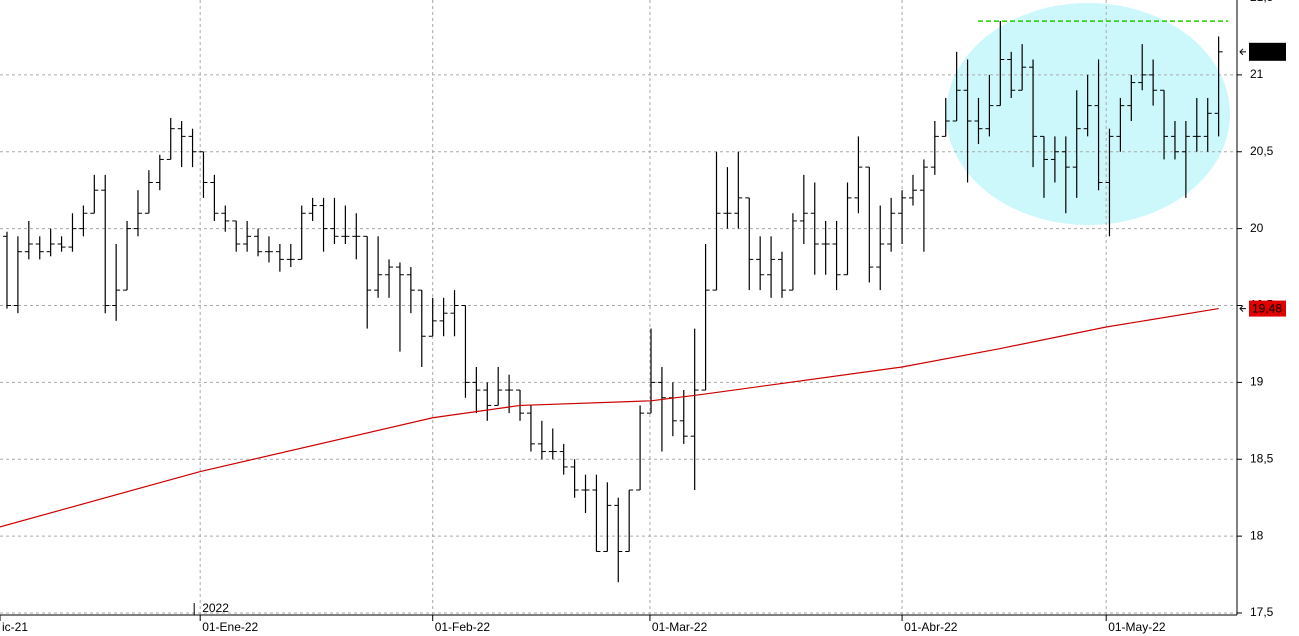 The width and height of the screenshot is (1299, 636). I want to click on ma-price-box, so click(1267, 308).